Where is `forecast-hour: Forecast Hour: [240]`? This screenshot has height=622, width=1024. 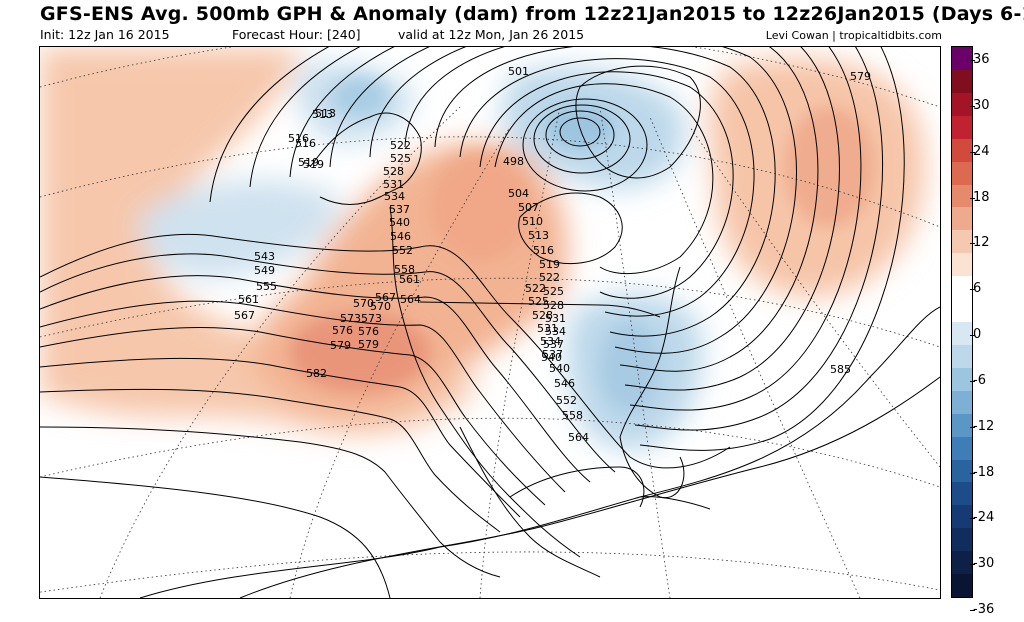 forecast-hour: Forecast Hour: [240] is located at coordinates (296, 34).